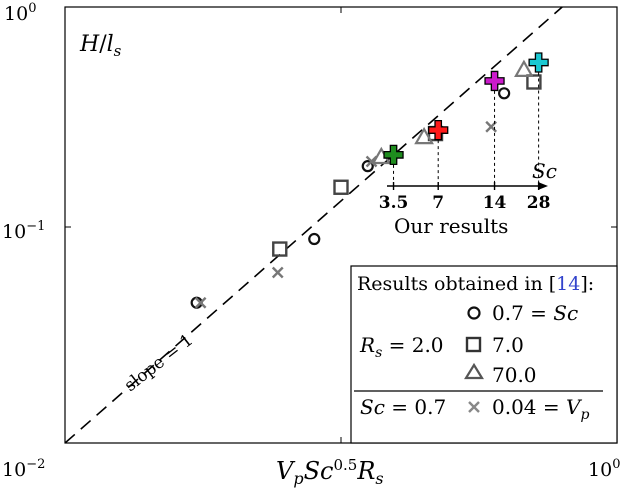  What do you see at coordinates (23, 469) in the screenshot?
I see `x-tick-label-left: 10−2` at bounding box center [23, 469].